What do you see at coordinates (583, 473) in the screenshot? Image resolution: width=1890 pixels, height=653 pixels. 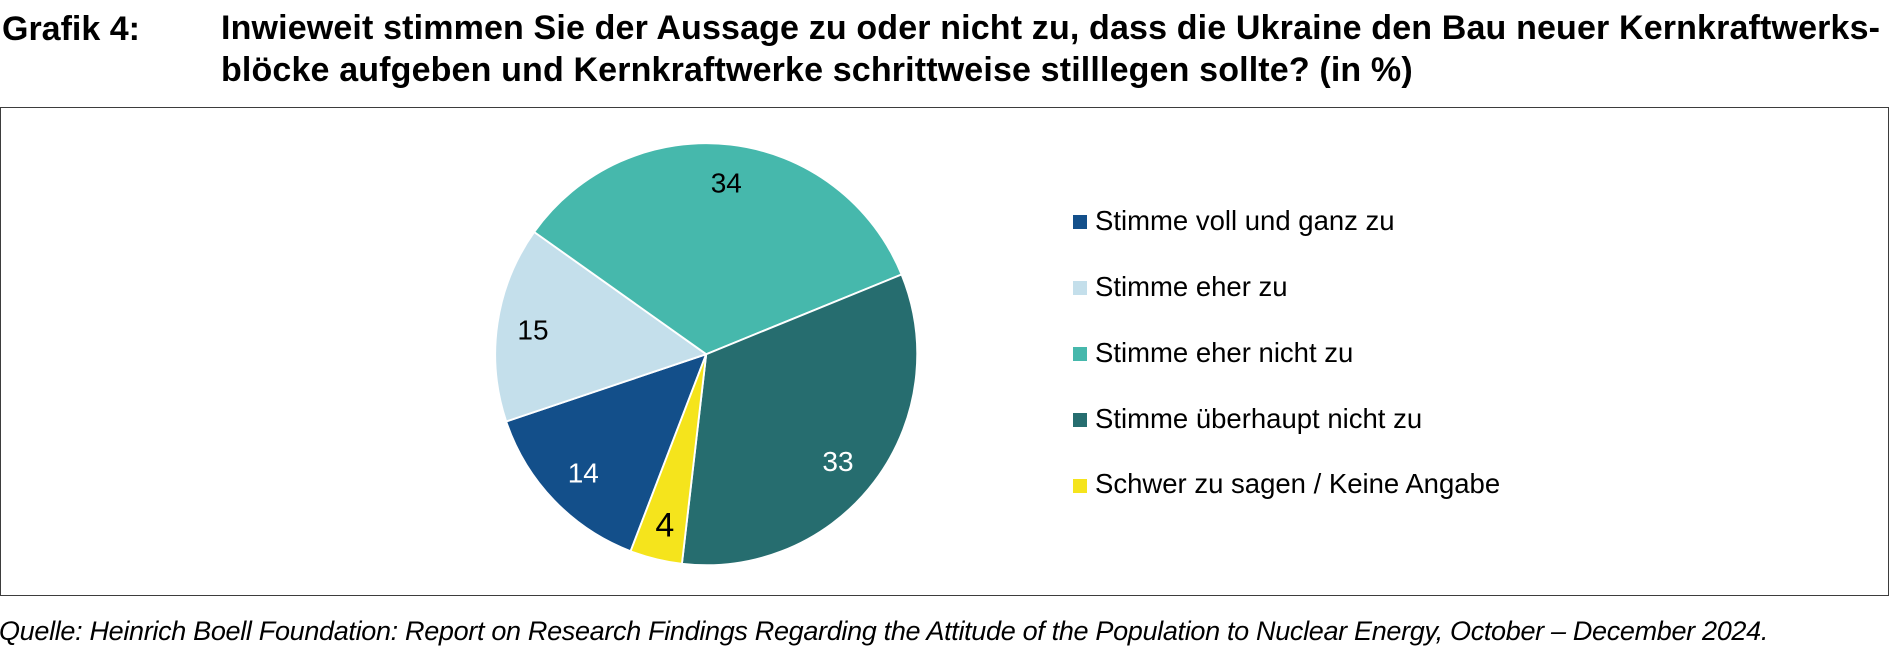 I see `svg-text: 14` at bounding box center [583, 473].